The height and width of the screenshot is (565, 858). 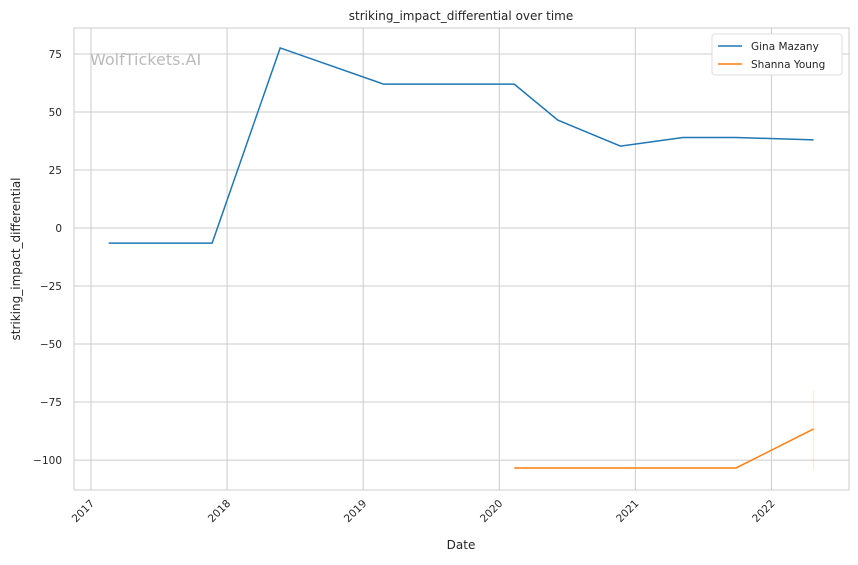 I want to click on y-tick-label: −75, so click(x=51, y=403).